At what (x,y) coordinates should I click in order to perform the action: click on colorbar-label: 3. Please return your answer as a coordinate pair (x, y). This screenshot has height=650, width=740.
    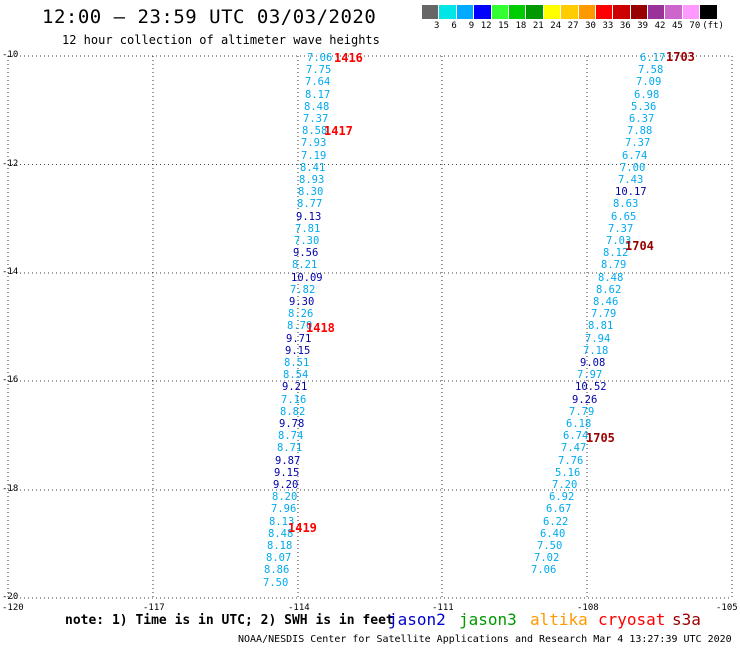
    Looking at the image, I should click on (436, 26).